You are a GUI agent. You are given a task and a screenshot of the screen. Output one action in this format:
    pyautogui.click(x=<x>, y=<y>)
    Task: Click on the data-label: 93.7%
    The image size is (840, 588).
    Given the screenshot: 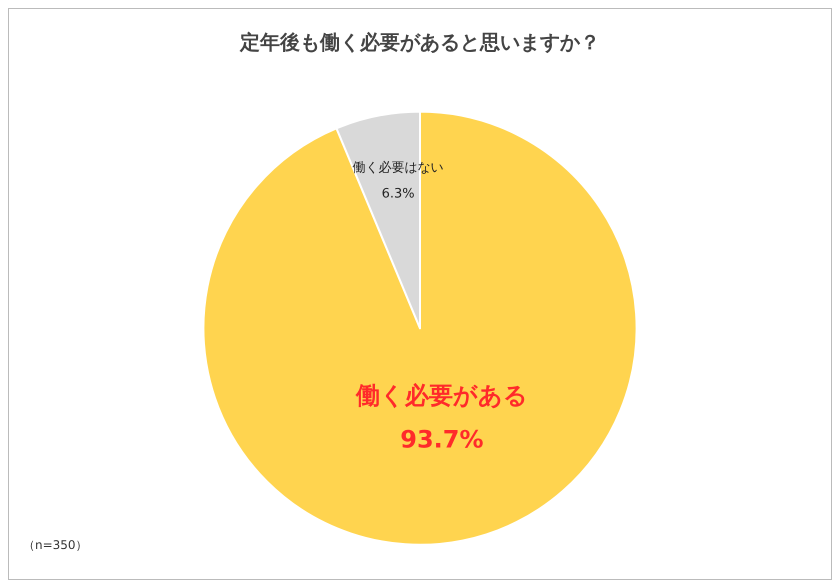 What is the action you would take?
    pyautogui.click(x=442, y=439)
    